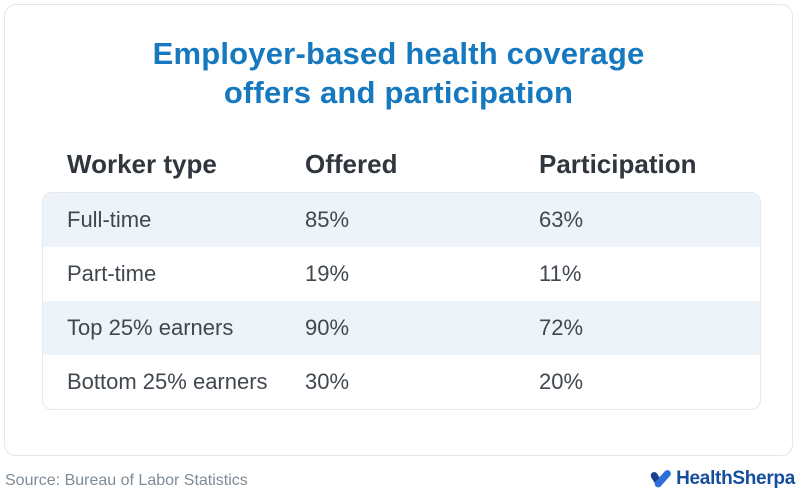 Image resolution: width=800 pixels, height=498 pixels. I want to click on table-row-top-25-earners: Top 25% earners 90% 72%, so click(401, 328).